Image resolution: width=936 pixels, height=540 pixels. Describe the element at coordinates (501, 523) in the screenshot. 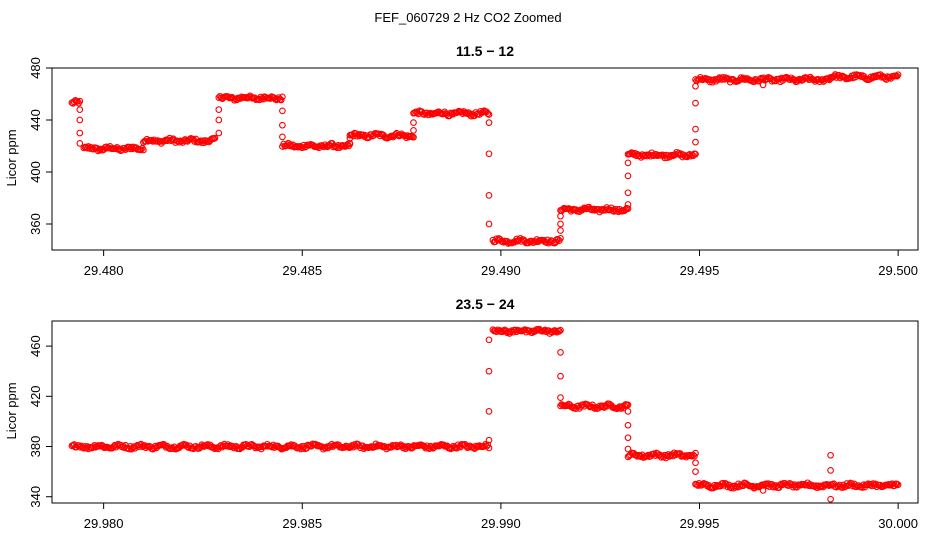

I see `x-tick-label: 29.990` at that location.